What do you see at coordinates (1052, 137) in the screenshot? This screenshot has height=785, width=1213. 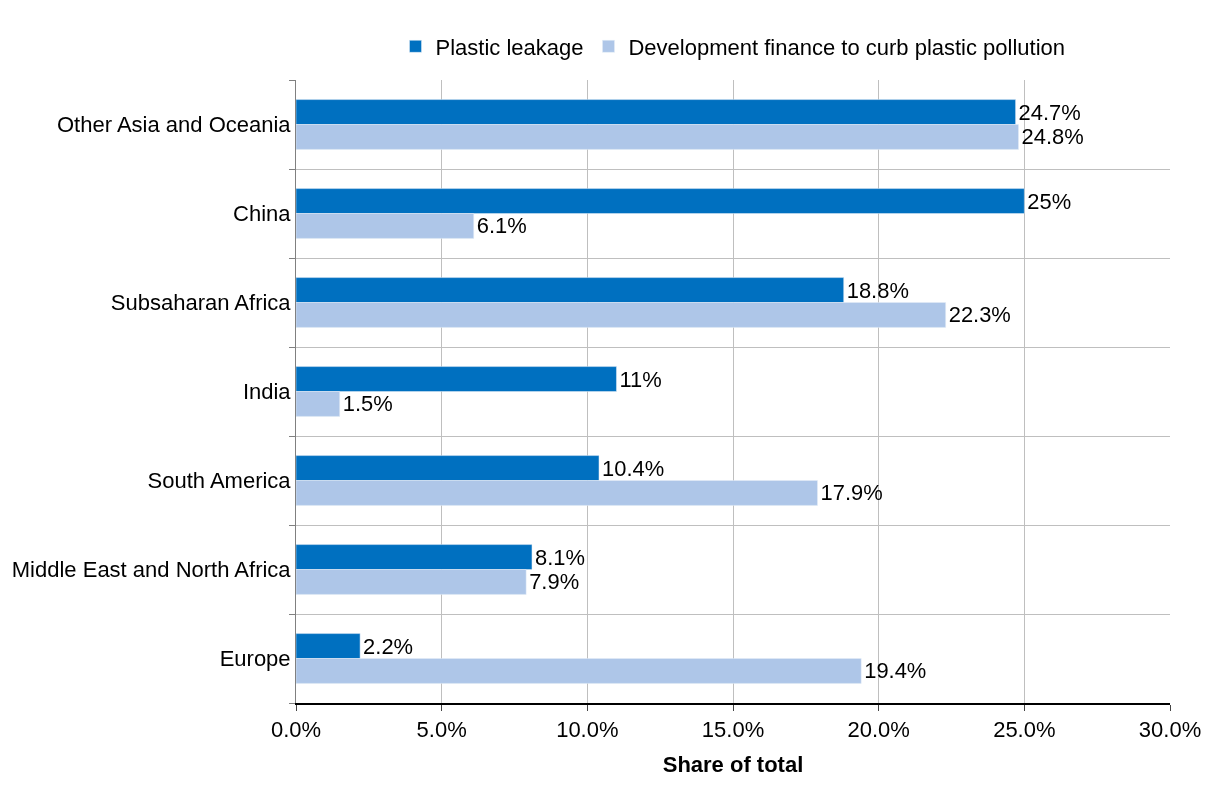 I see `data-label: 24.8%` at bounding box center [1052, 137].